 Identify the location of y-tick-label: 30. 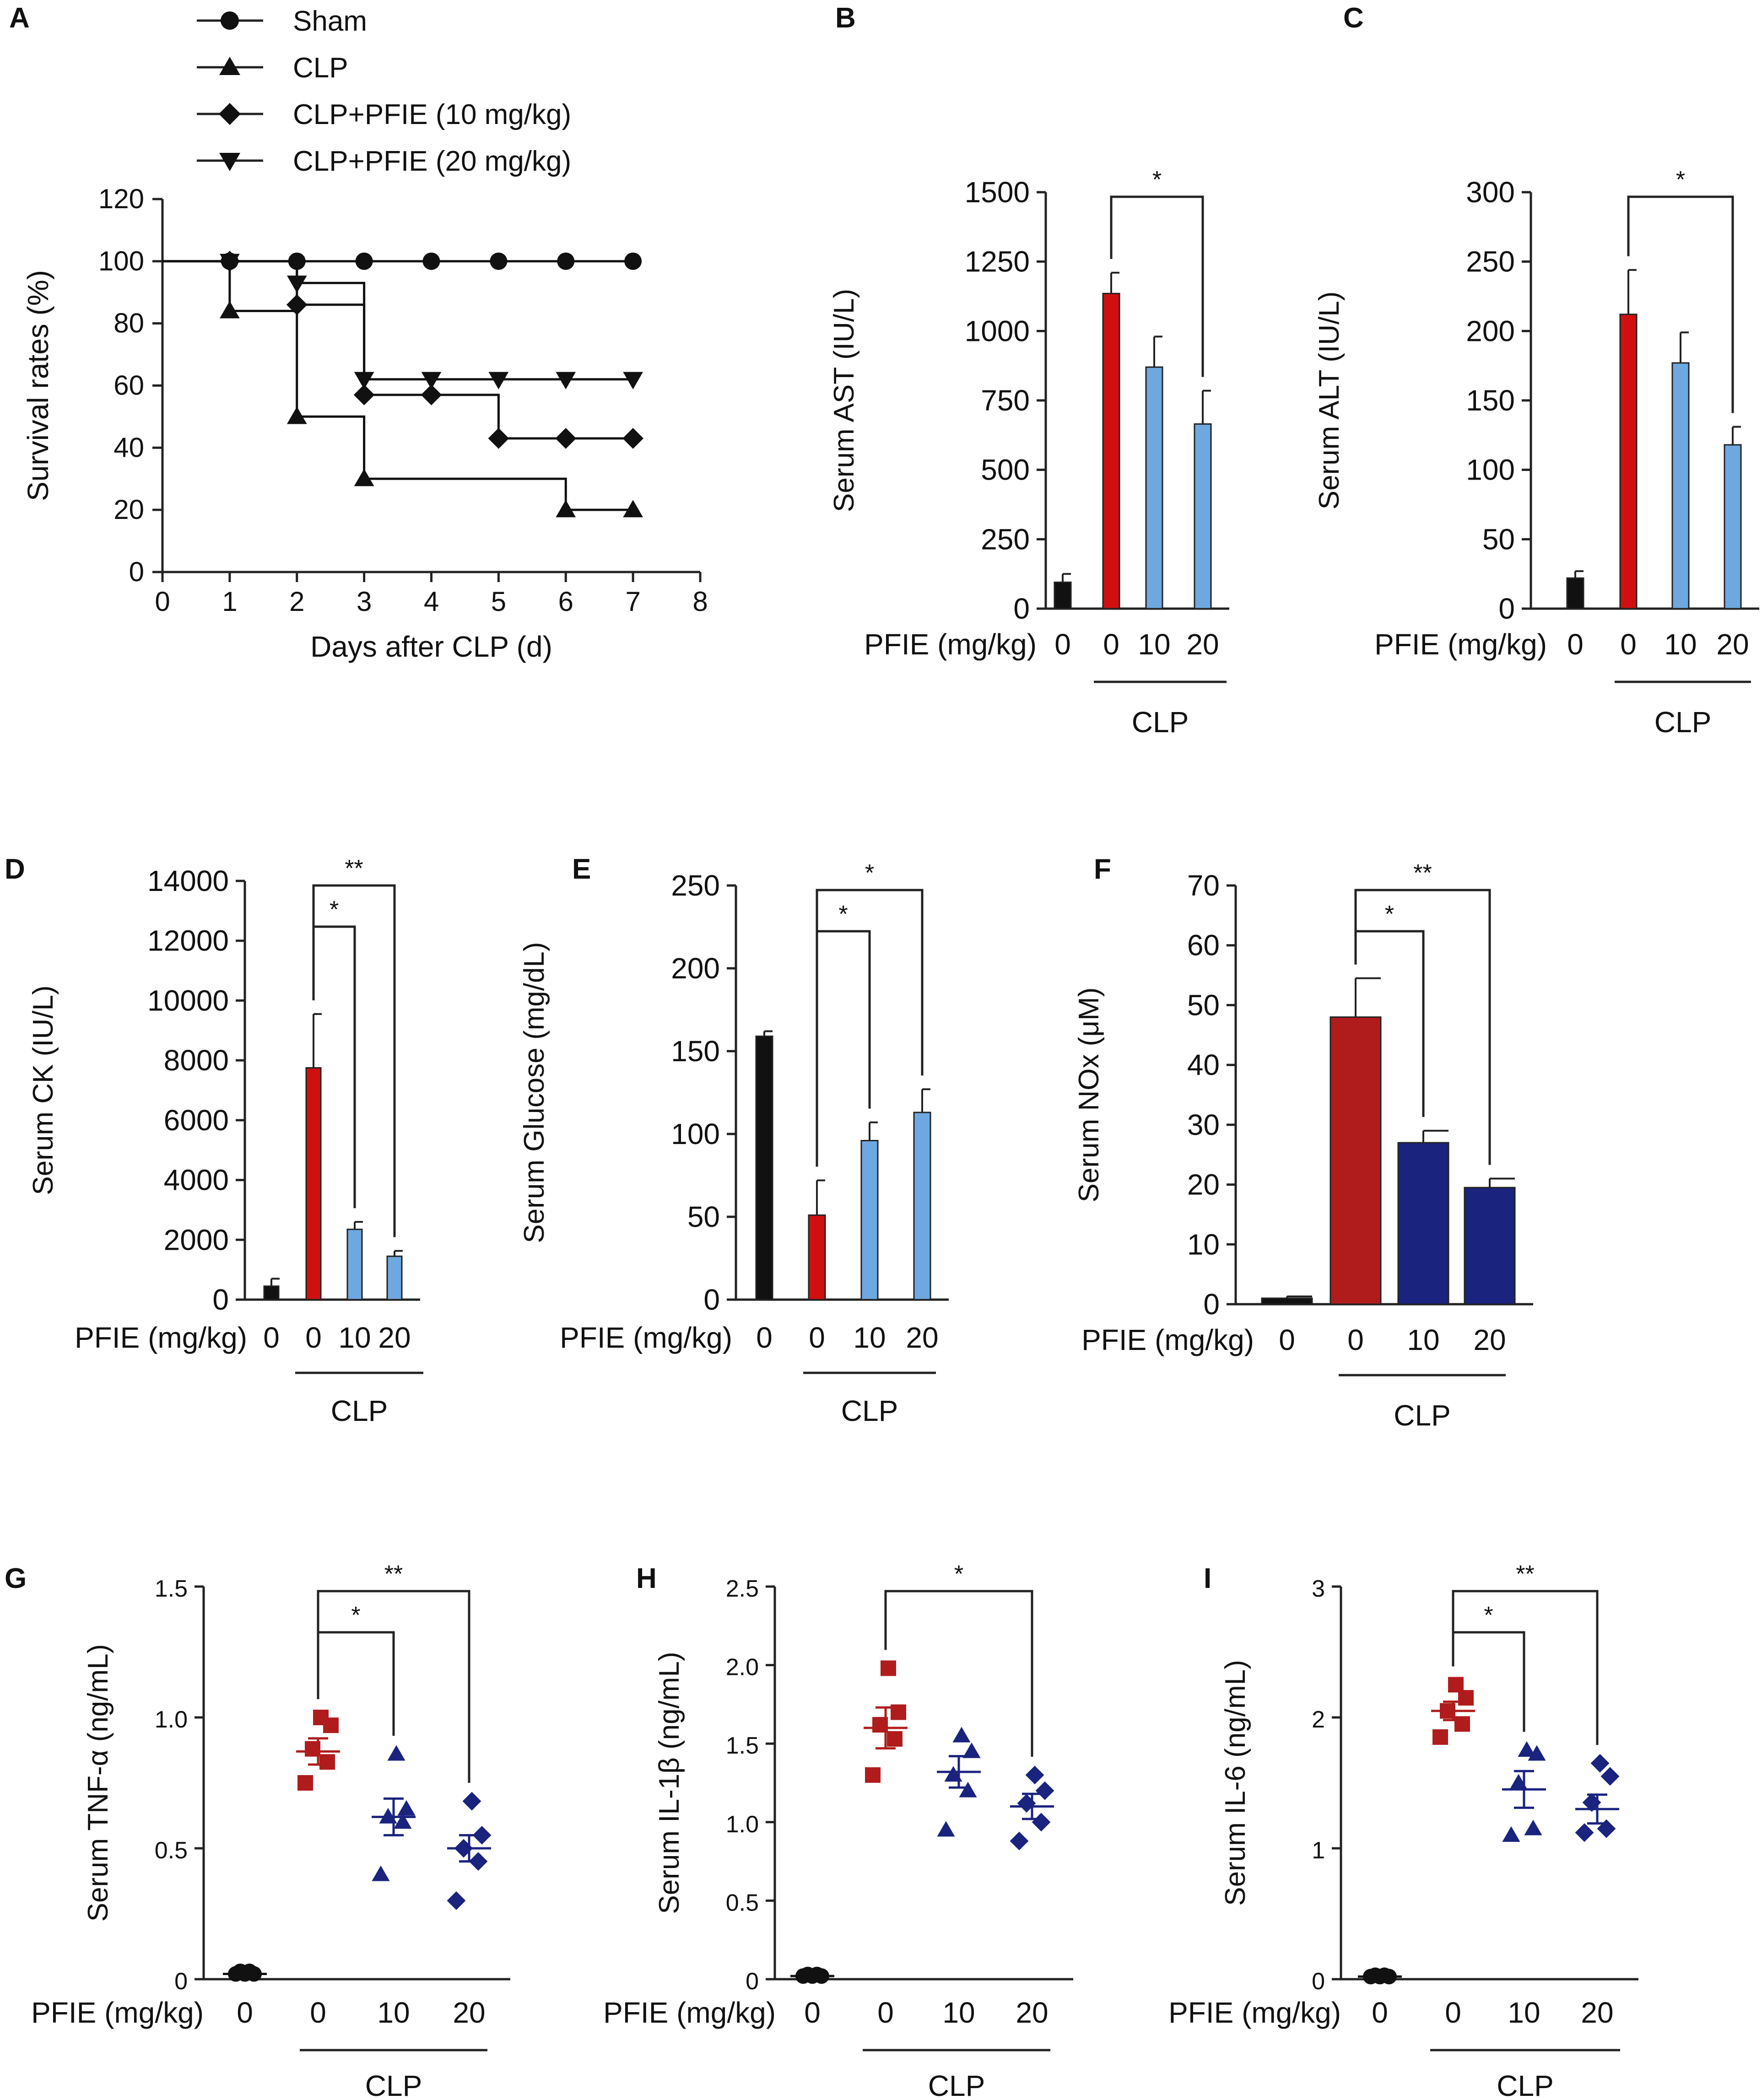
(1203, 1124).